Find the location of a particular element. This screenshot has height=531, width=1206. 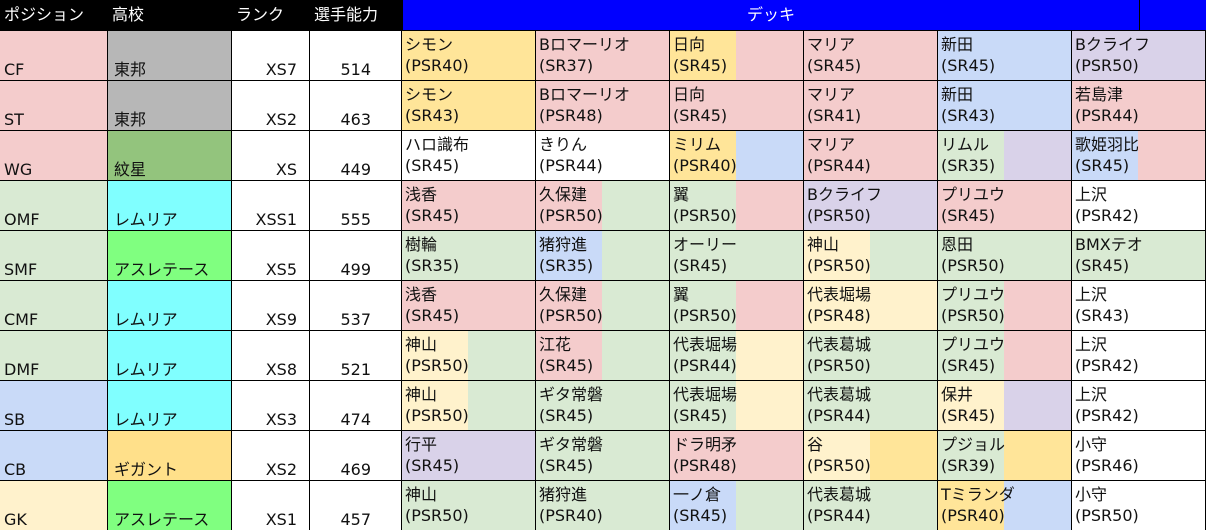

deck-card-cell: マリア (SR45) is located at coordinates (871, 55).